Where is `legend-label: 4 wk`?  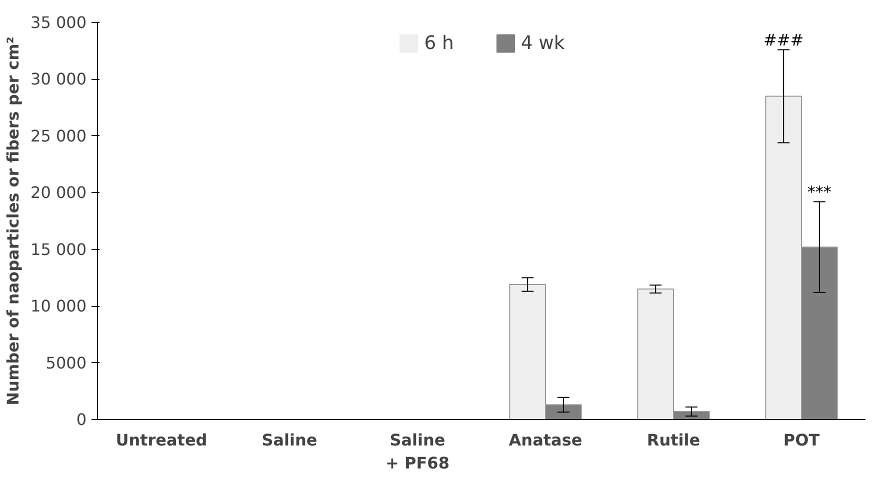
legend-label: 4 wk is located at coordinates (542, 43).